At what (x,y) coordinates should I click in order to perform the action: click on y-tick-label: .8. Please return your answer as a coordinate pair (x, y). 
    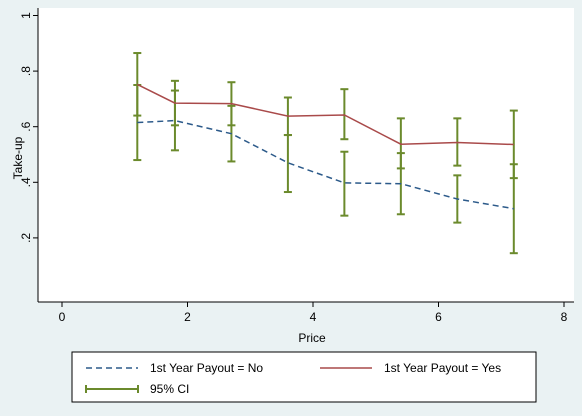
    Looking at the image, I should click on (26, 71).